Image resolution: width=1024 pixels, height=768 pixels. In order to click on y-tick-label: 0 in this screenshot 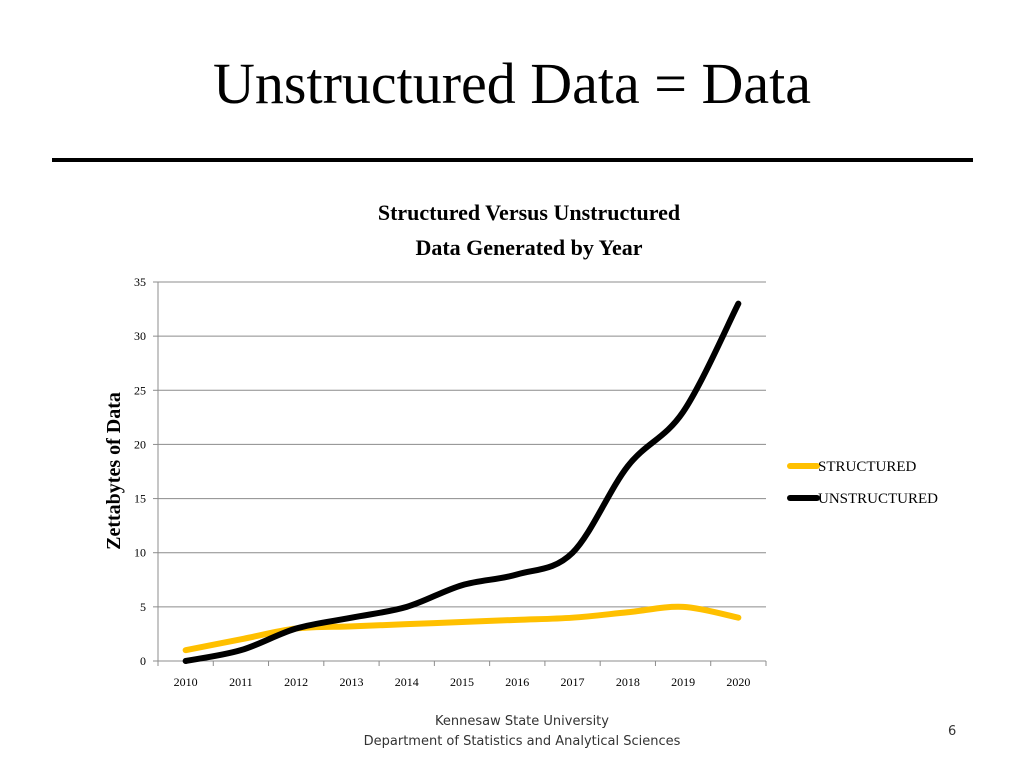, I will do `click(143, 661)`.